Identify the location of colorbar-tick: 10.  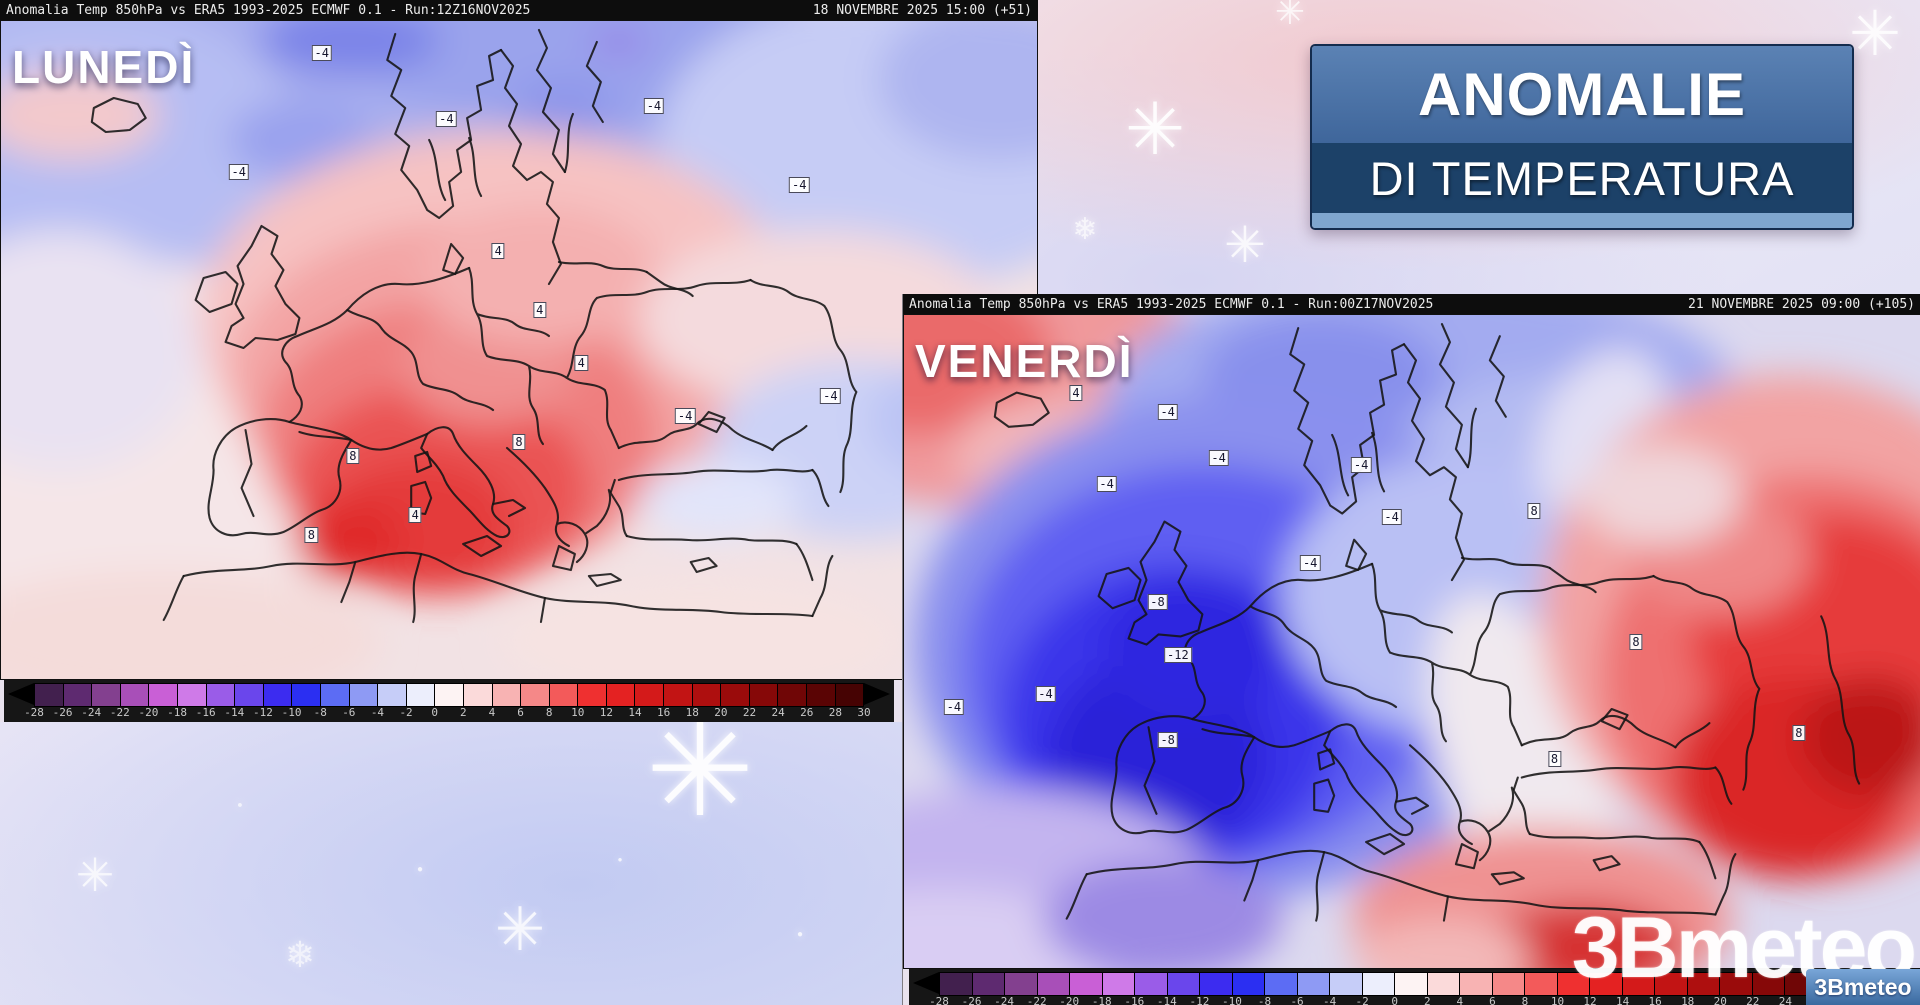
(578, 712).